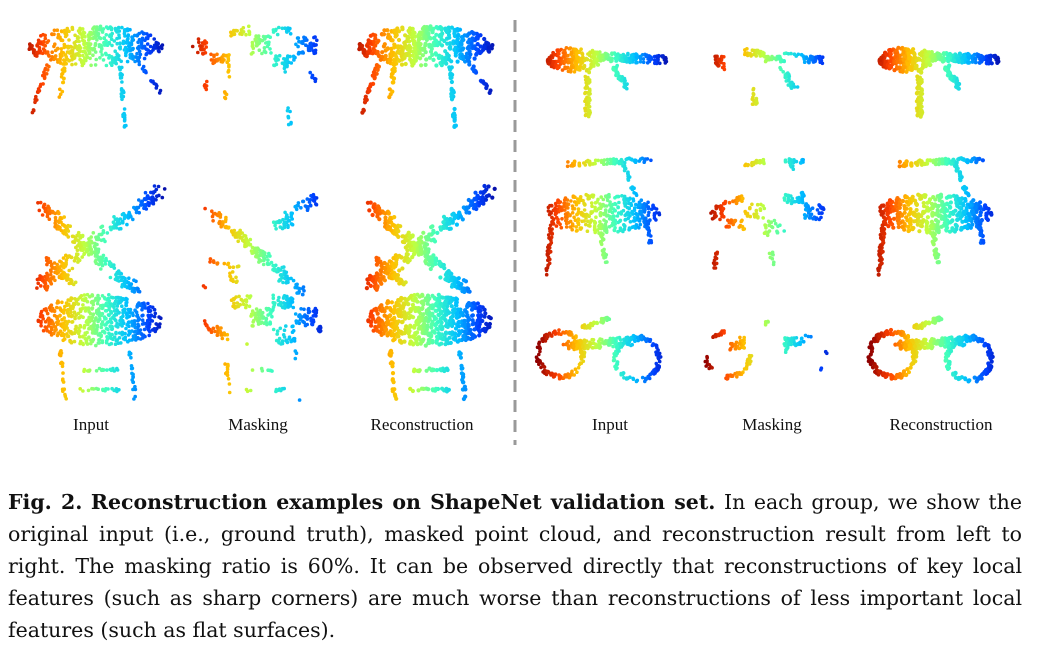 This screenshot has width=1044, height=658. Describe the element at coordinates (767, 213) in the screenshot. I see `cloud-chair-mask` at that location.